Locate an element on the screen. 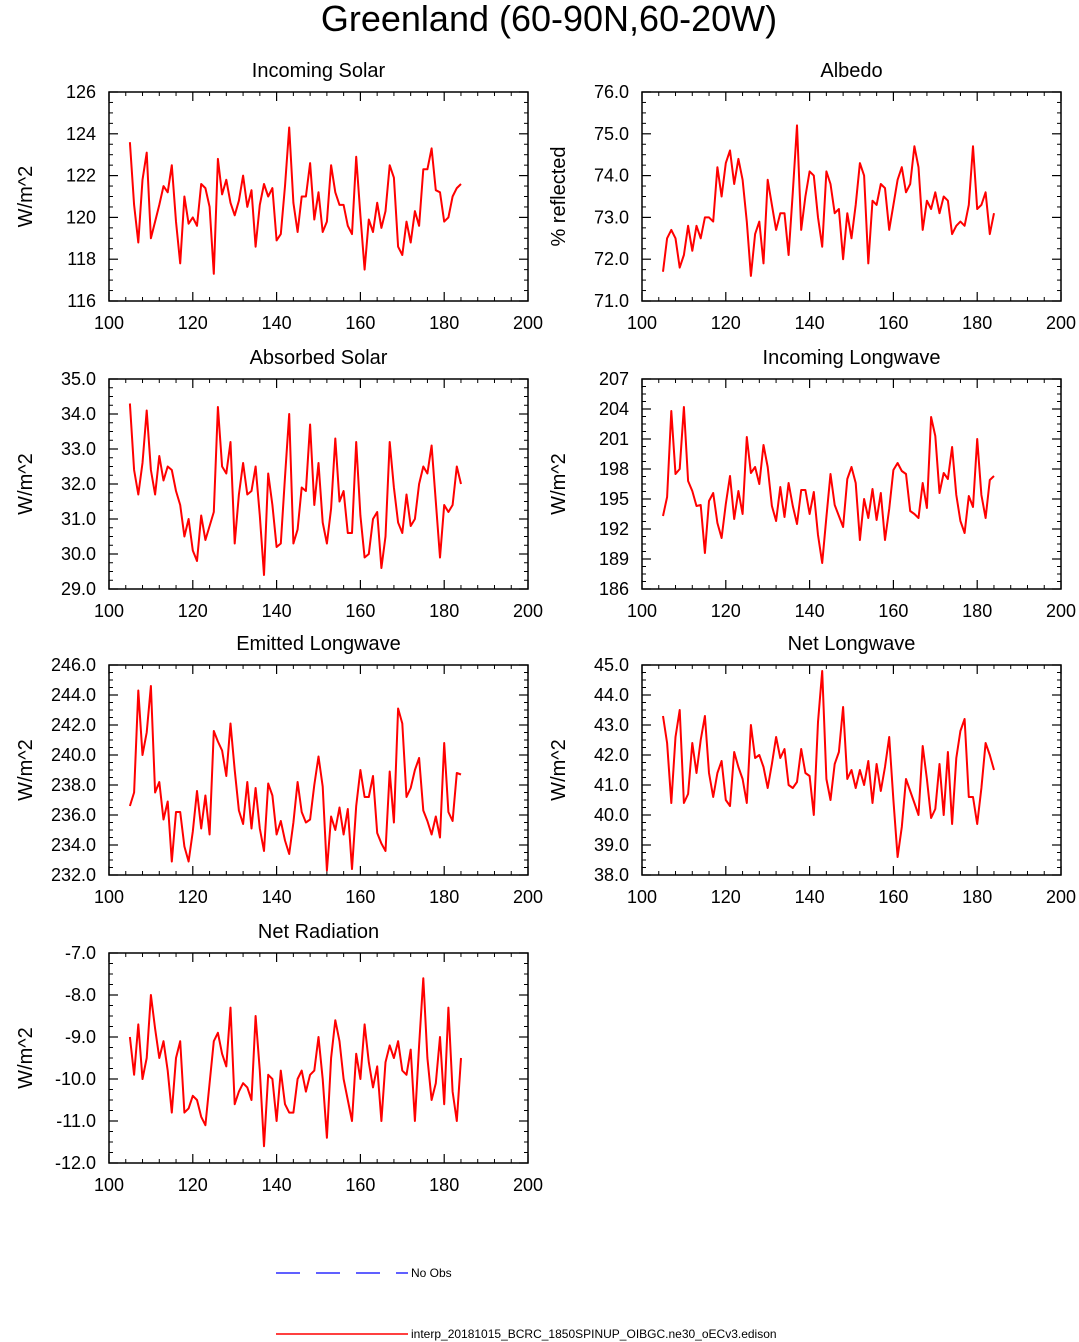 The height and width of the screenshot is (1342, 1079). y-tick-label: 72.0 is located at coordinates (611, 259).